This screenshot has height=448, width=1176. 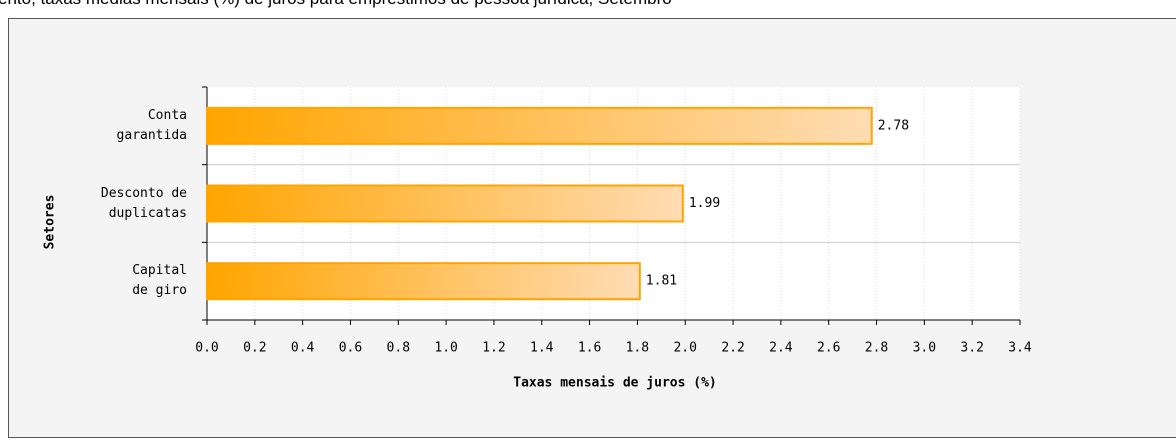 I want to click on x-tick-label: 0.4, so click(x=303, y=348).